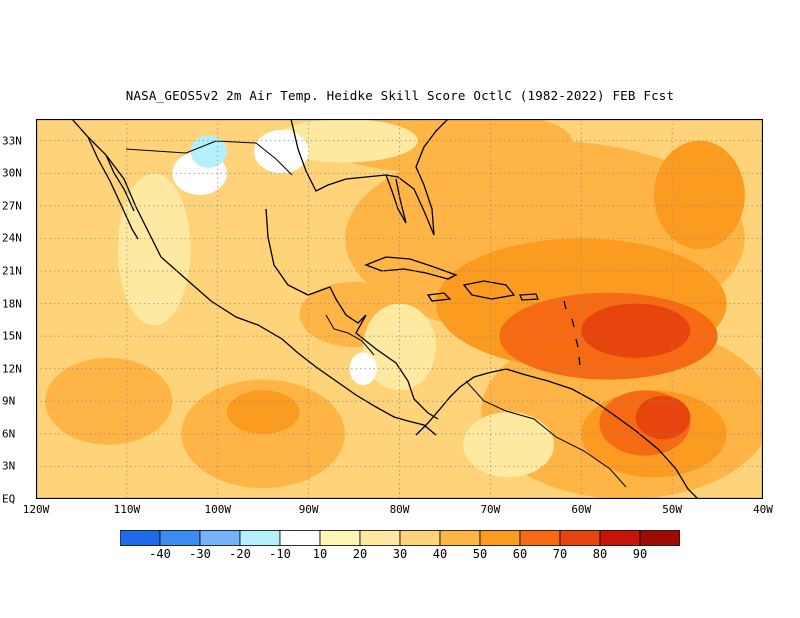  I want to click on lat-tick-label: 27N, so click(12, 206).